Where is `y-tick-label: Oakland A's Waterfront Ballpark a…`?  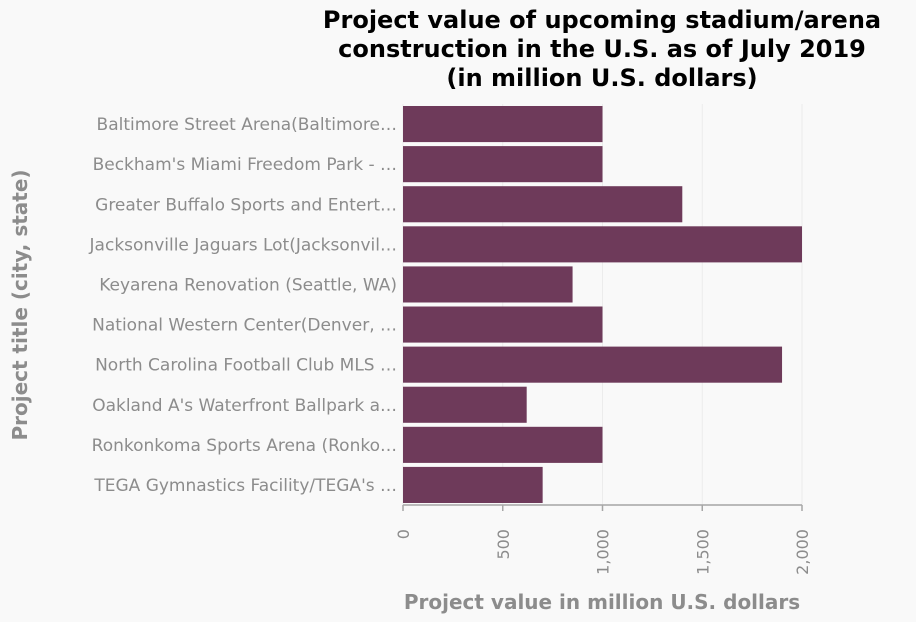 y-tick-label: Oakland A's Waterfront Ballpark a… is located at coordinates (244, 406).